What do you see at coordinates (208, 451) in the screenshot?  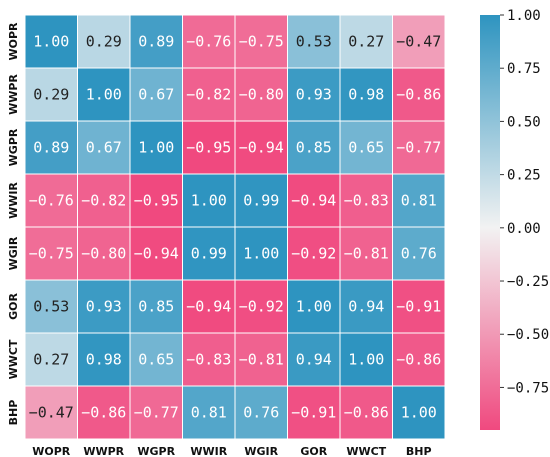 I see `x-tick-label: WWIR` at bounding box center [208, 451].